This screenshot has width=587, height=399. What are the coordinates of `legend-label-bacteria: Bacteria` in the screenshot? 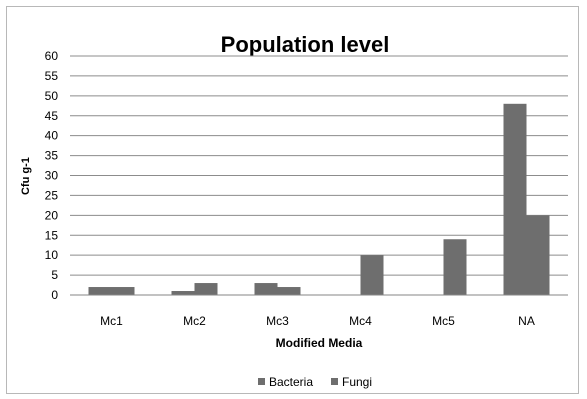 It's located at (291, 382).